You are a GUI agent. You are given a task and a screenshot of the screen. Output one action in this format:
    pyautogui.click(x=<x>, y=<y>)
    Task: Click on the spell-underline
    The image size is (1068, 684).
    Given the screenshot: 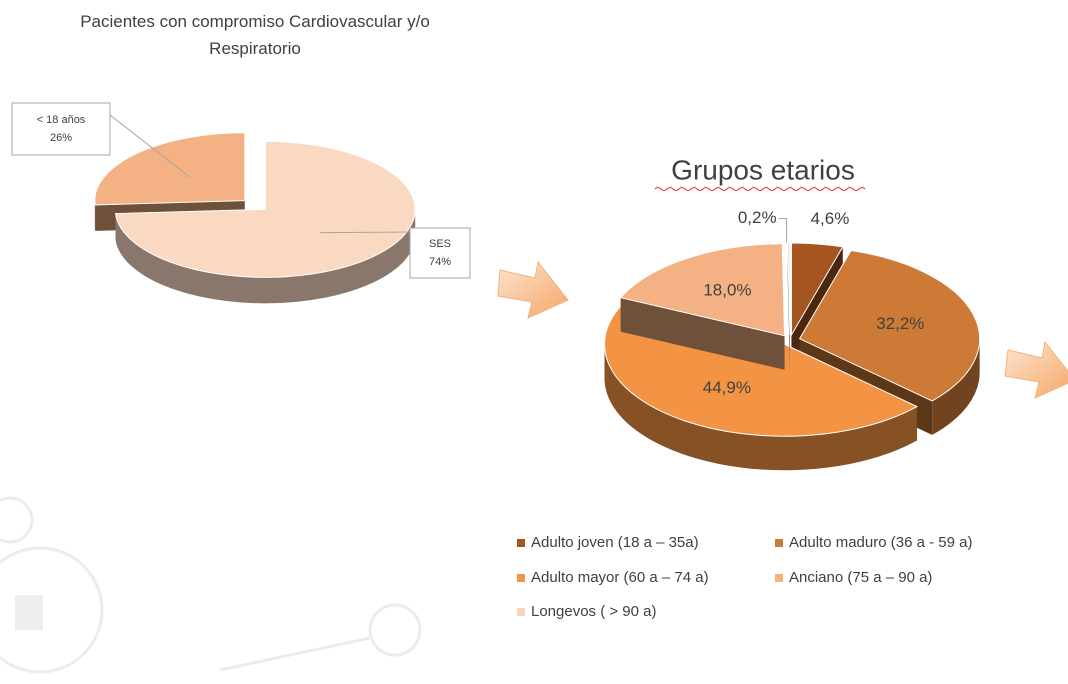 What is the action you would take?
    pyautogui.click(x=760, y=189)
    